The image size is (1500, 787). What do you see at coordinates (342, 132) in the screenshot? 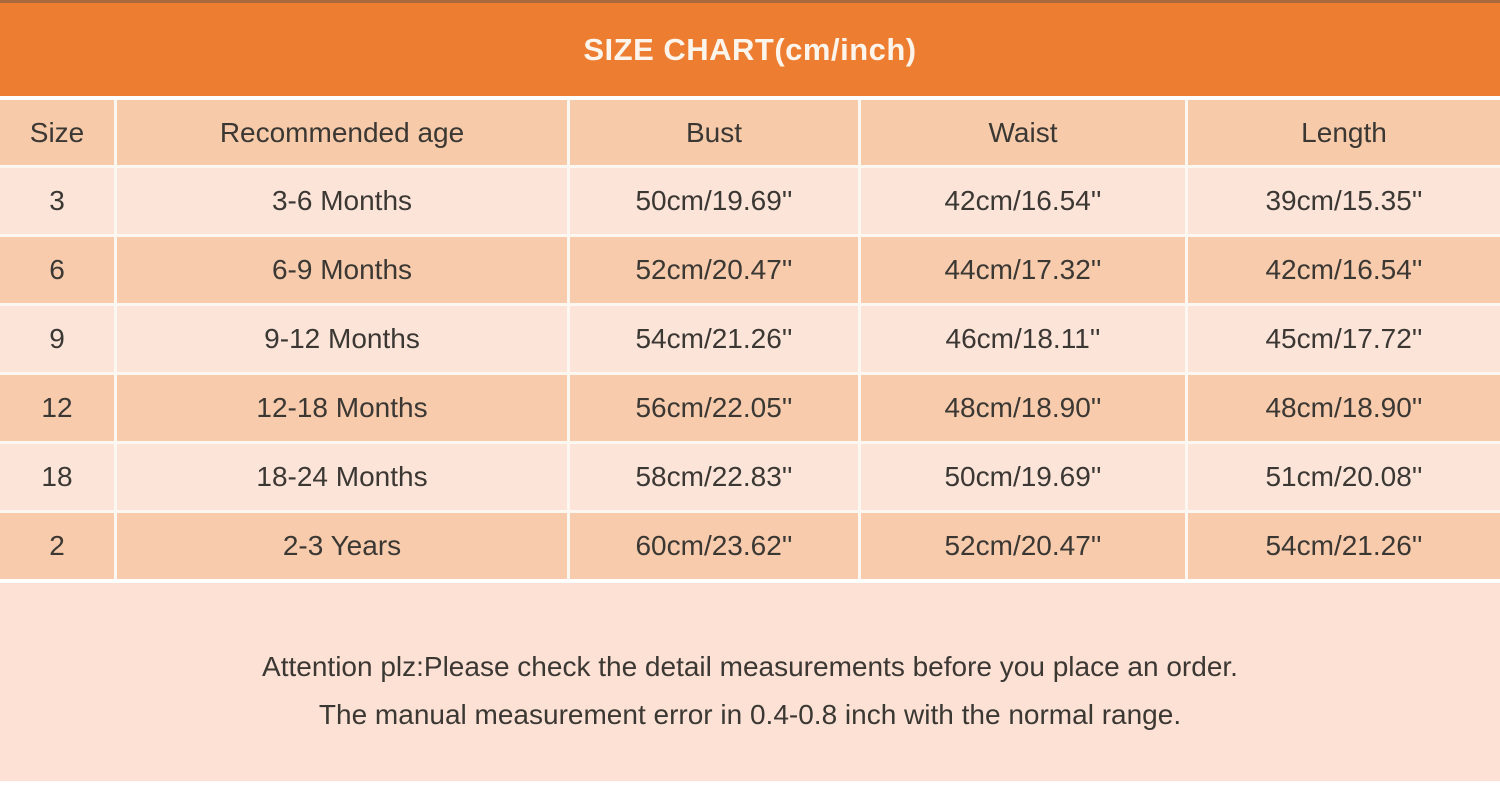
I see `column-header: Recommended age` at bounding box center [342, 132].